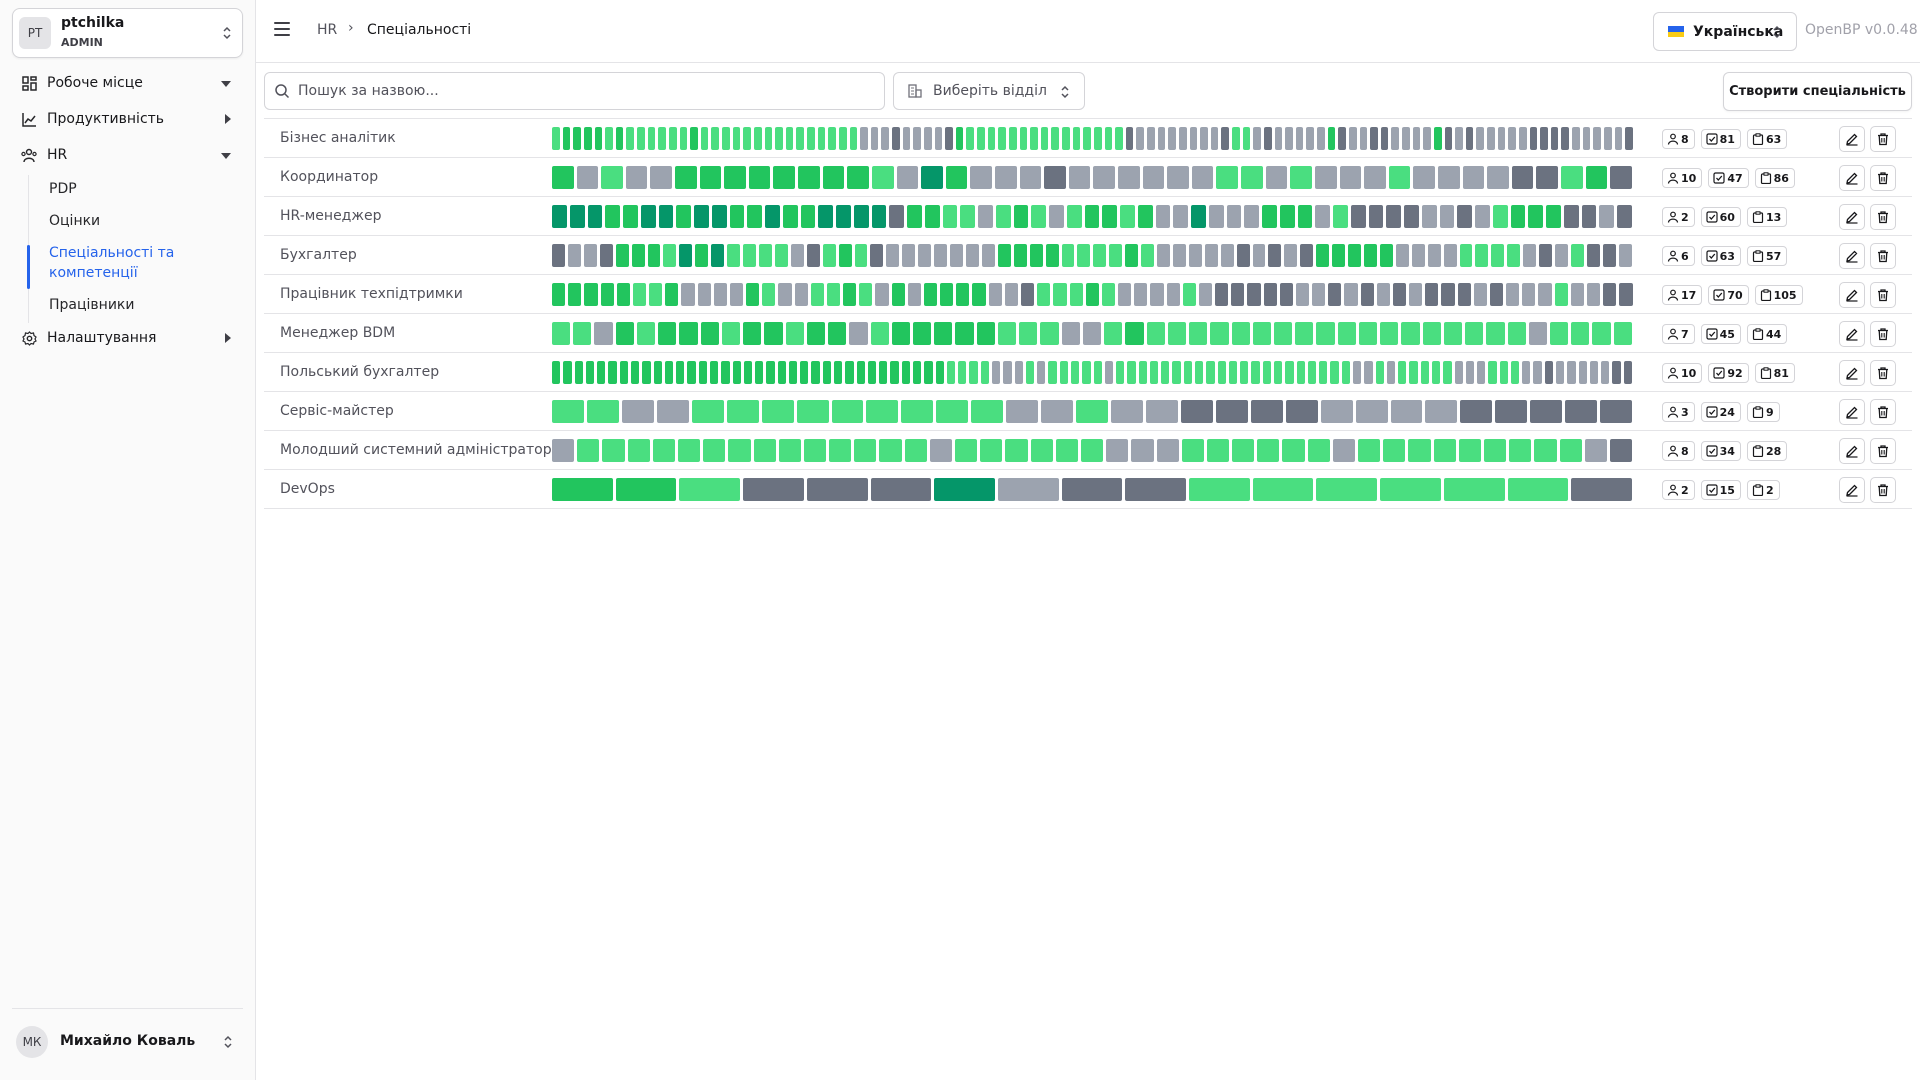  I want to click on specialty-name: Менеджер BDM, so click(338, 333).